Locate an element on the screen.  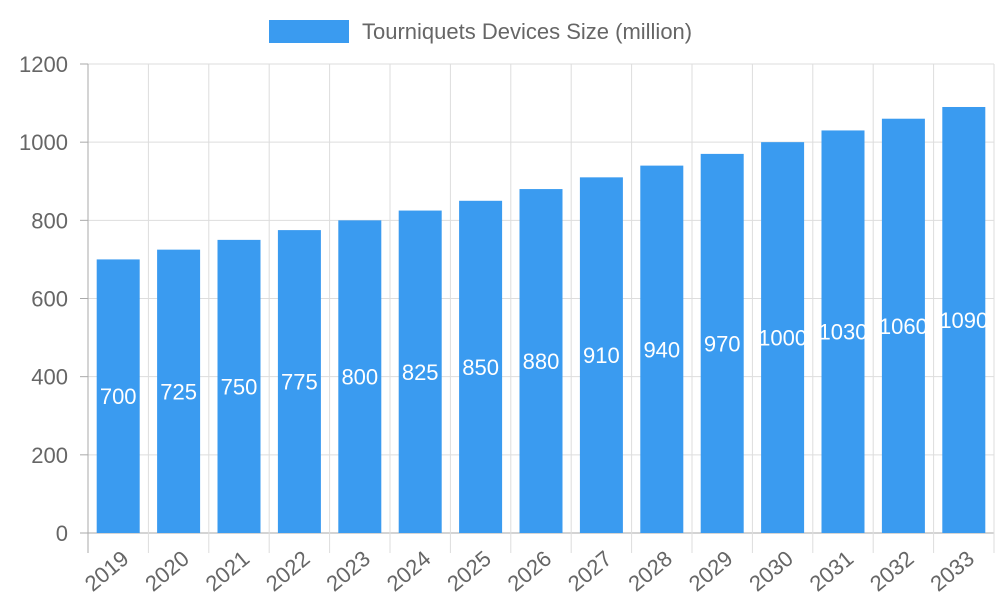
data-label: 1030 is located at coordinates (843, 332).